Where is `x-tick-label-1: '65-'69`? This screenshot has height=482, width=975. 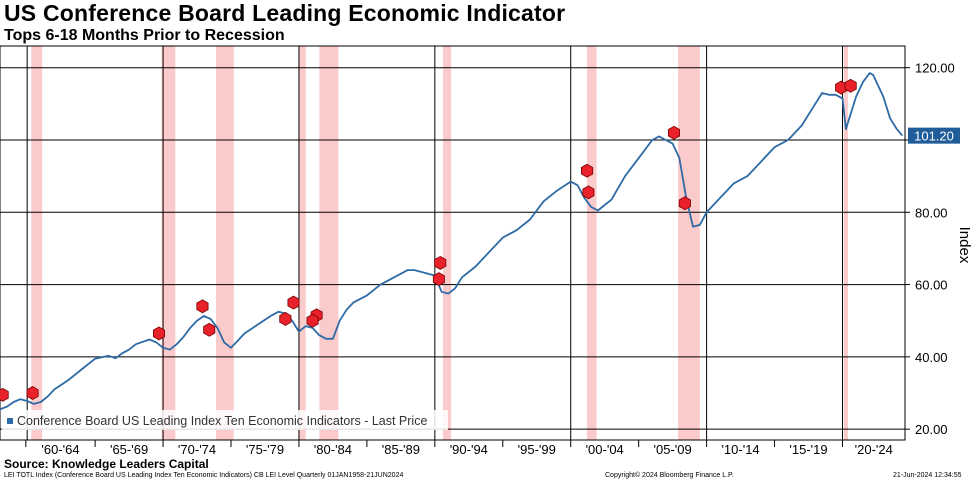
x-tick-label-1: '65-'69 is located at coordinates (129, 449).